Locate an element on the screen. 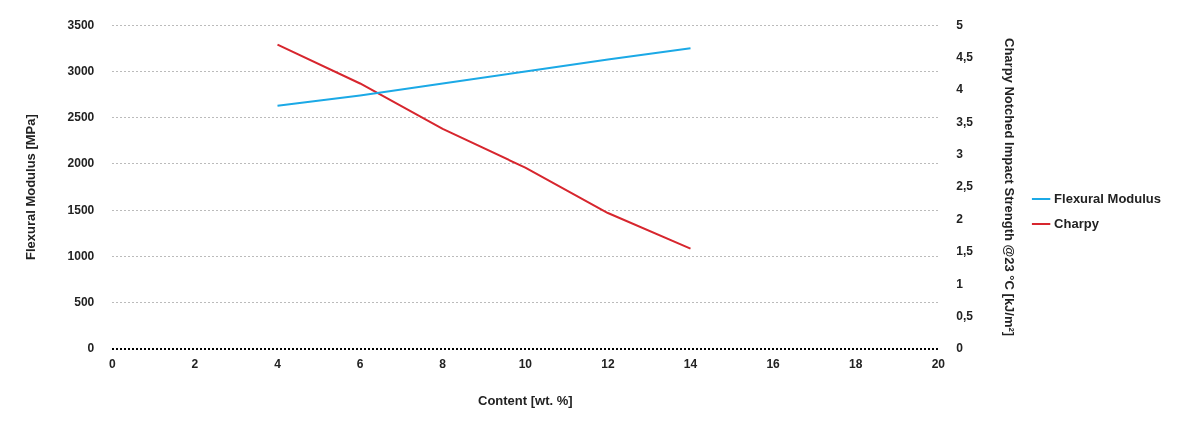 This screenshot has height=423, width=1181. y-tick-label: 2500 is located at coordinates (81, 117).